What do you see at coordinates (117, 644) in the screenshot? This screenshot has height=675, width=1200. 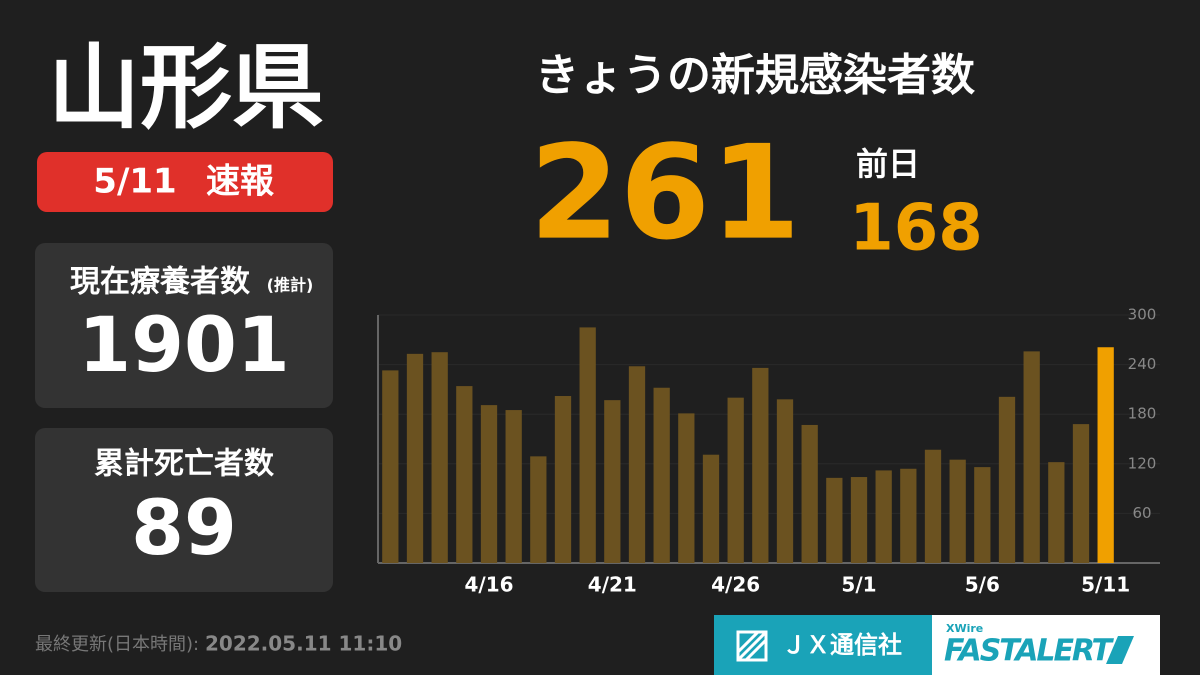 I see `updated-label: 最終更新(日本時間):` at bounding box center [117, 644].